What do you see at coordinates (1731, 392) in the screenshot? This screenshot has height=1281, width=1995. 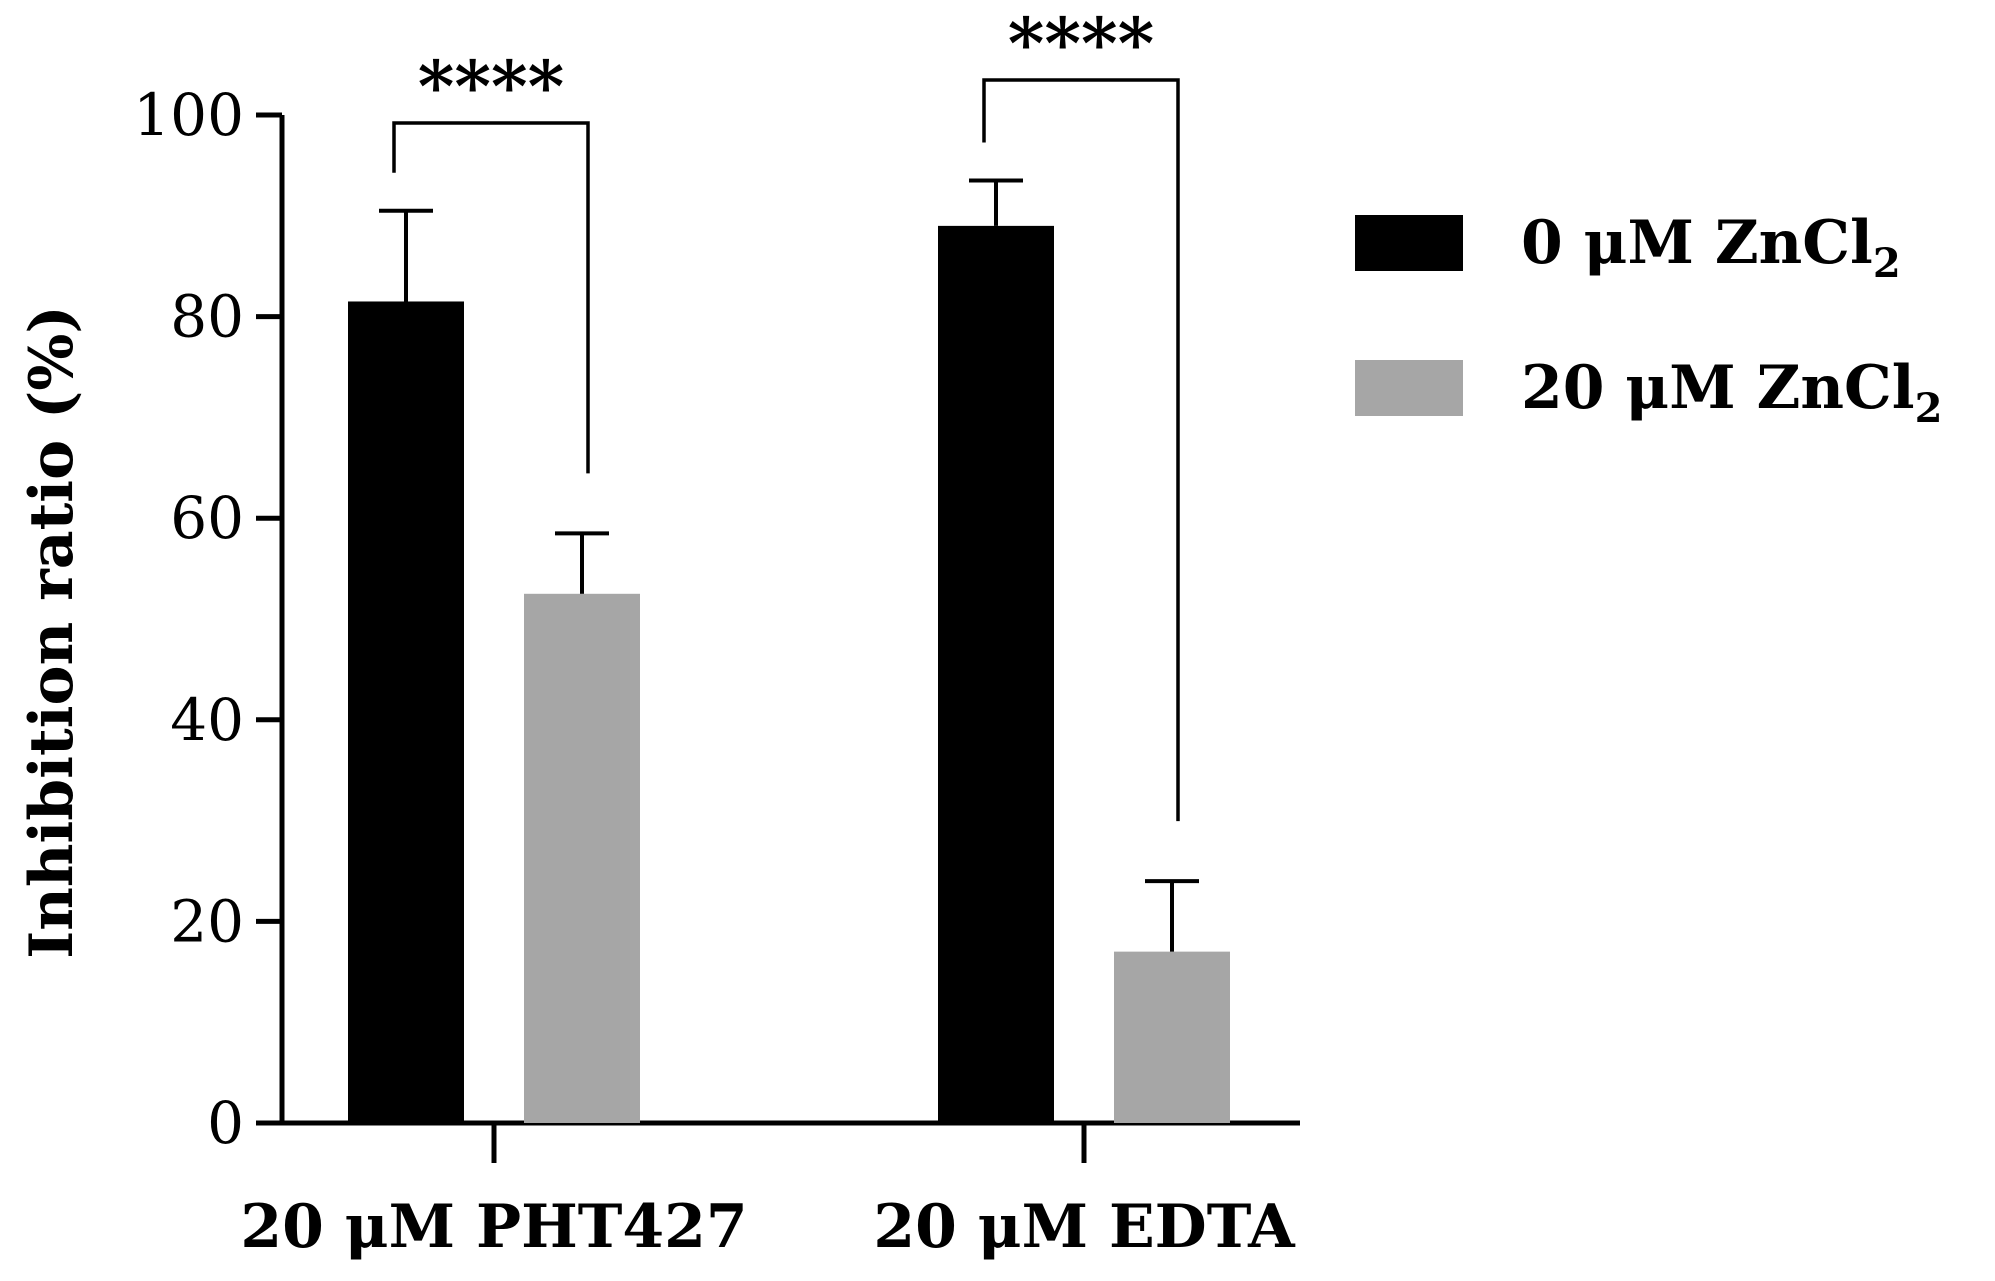 I see `legend-label: 20 μM ZnCl2` at bounding box center [1731, 392].